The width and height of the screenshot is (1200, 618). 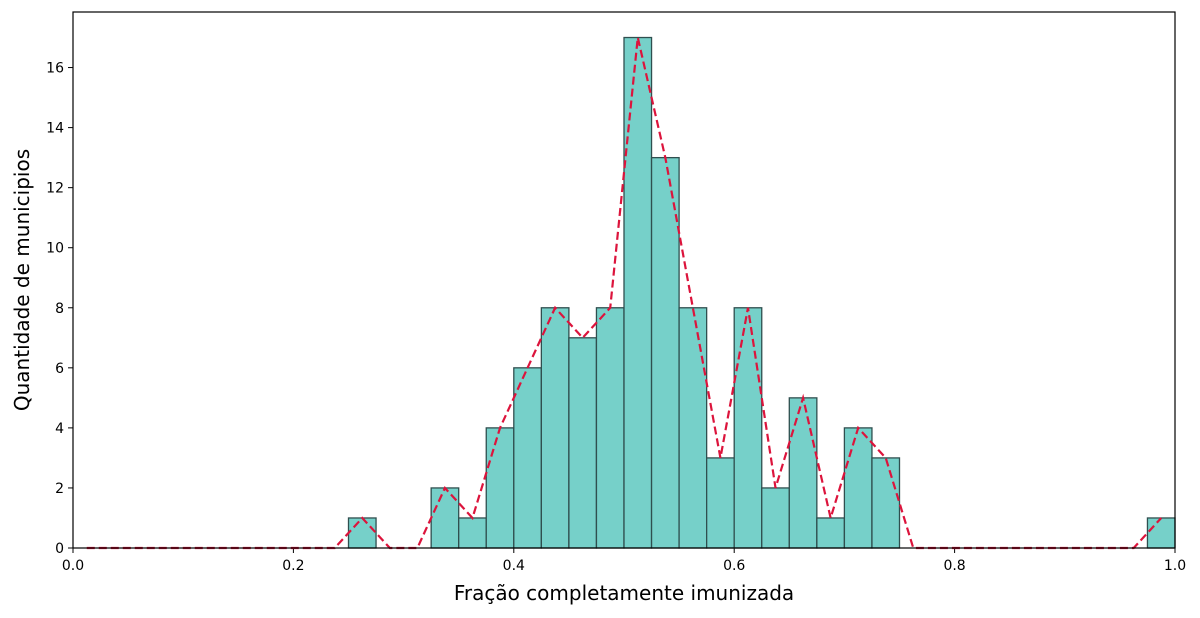 What do you see at coordinates (1175, 566) in the screenshot?
I see `x-tick-label: 1.0` at bounding box center [1175, 566].